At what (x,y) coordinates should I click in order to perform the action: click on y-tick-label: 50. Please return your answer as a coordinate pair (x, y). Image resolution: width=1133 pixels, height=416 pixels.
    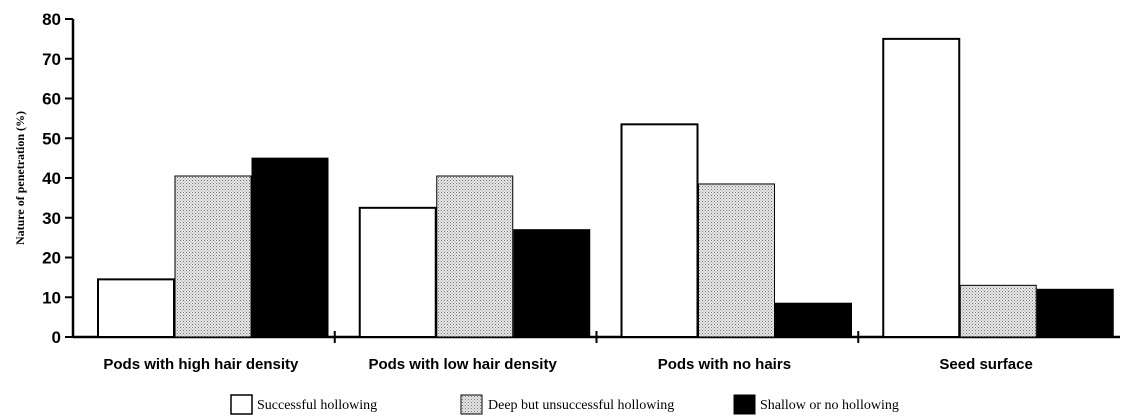
    Looking at the image, I should click on (51, 138).